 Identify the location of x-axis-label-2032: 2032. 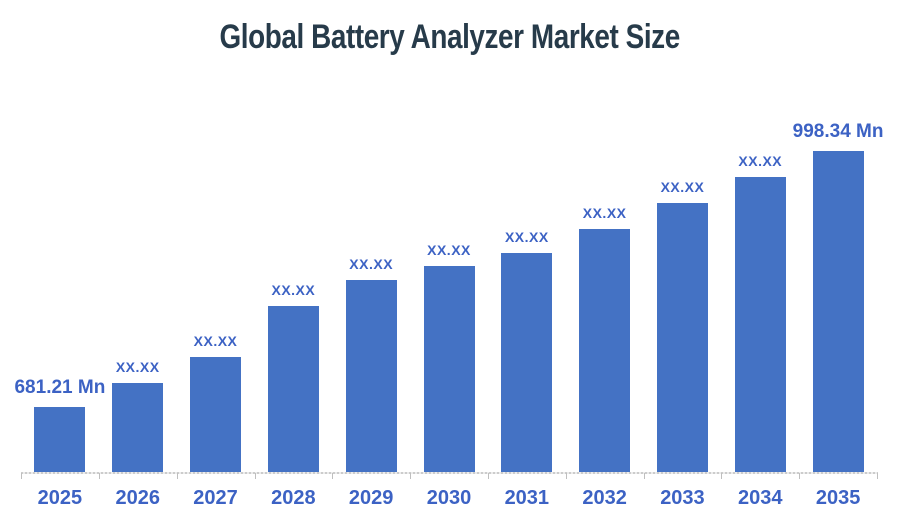
(604, 498).